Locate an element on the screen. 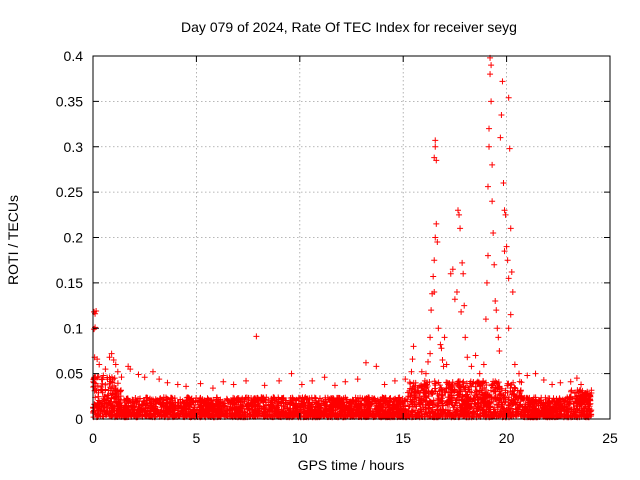 This screenshot has width=640, height=480. x-tick-label: 20 is located at coordinates (507, 438).